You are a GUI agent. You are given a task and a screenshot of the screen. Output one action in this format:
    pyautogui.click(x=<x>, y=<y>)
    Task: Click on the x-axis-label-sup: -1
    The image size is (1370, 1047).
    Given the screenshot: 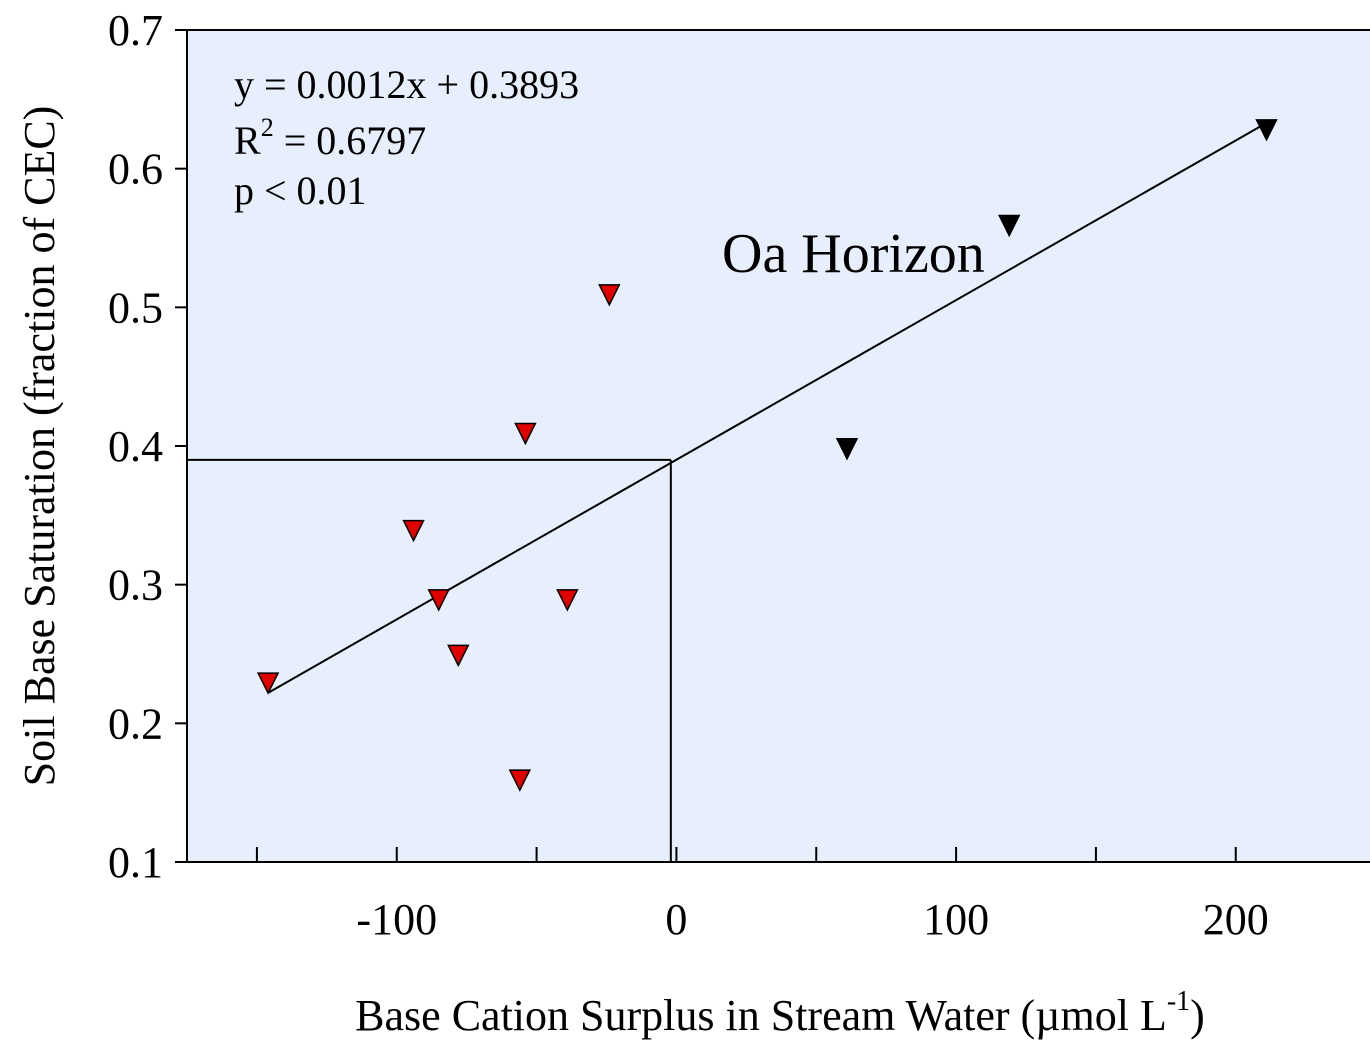 What is the action you would take?
    pyautogui.click(x=1178, y=1001)
    